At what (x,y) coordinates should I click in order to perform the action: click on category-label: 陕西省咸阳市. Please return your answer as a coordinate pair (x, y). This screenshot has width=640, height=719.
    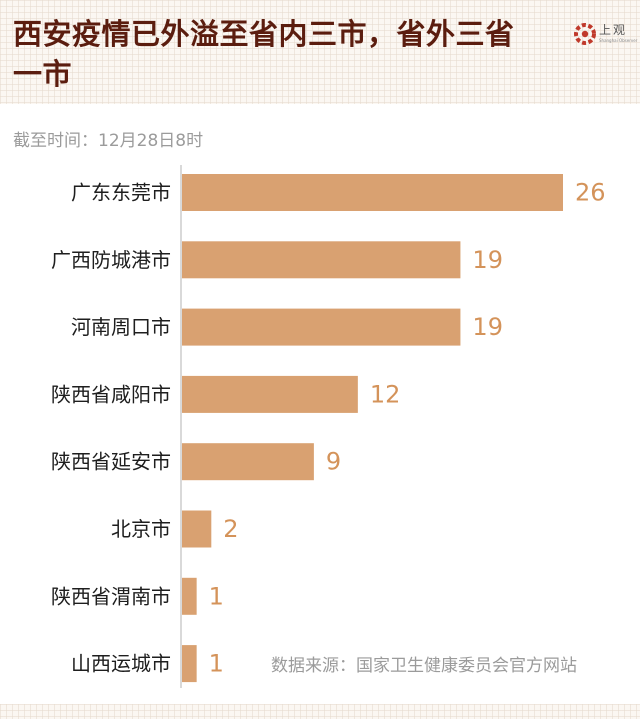
    Looking at the image, I should click on (111, 394).